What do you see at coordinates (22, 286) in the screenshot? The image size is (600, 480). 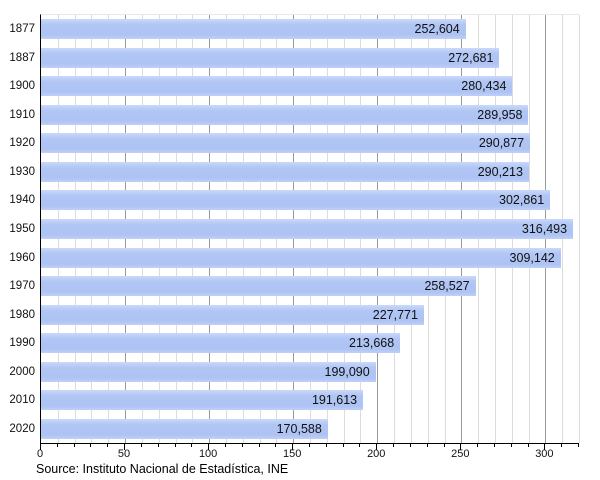 I see `category-label: 1970` at bounding box center [22, 286].